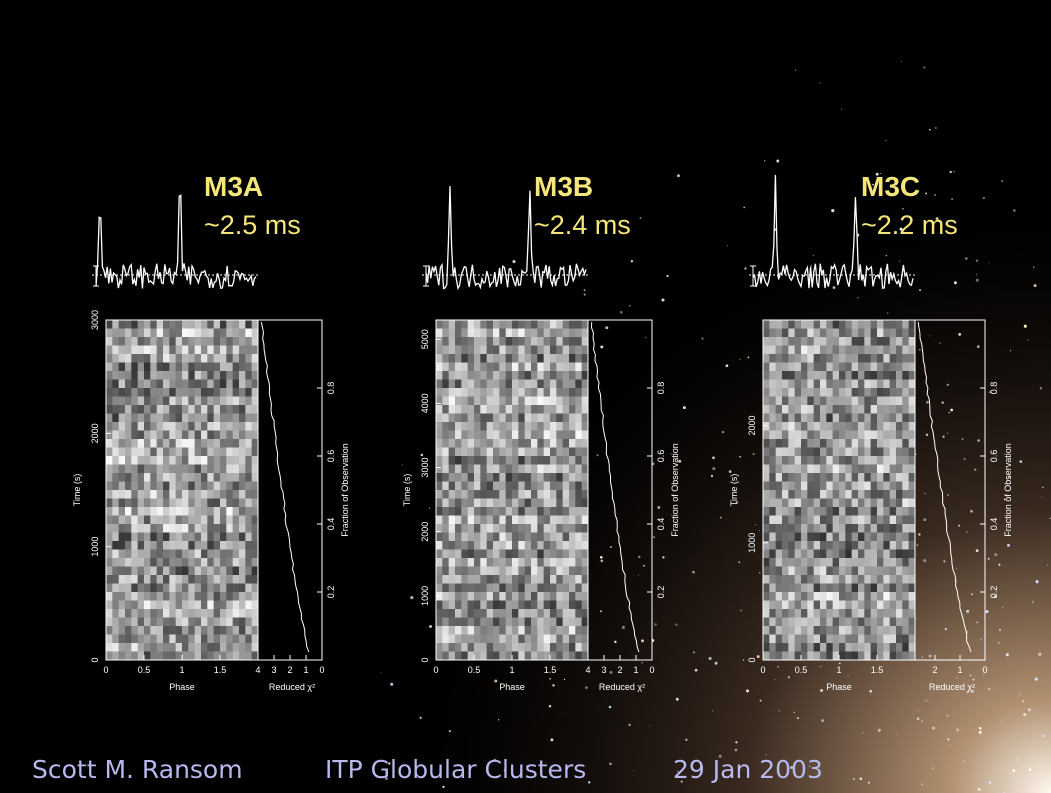 The height and width of the screenshot is (793, 1051). I want to click on y-tick-label: 0, so click(425, 659).